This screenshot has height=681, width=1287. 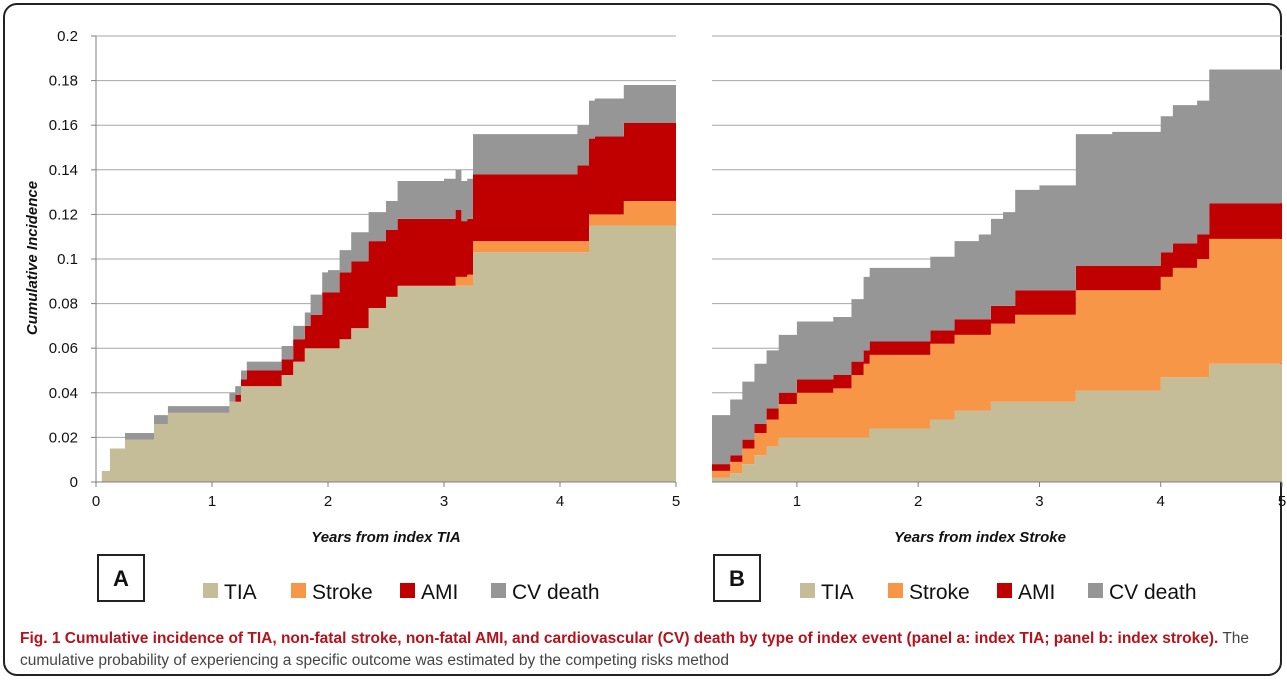 What do you see at coordinates (797, 501) in the screenshot?
I see `panel-b-x-tick-label: 1` at bounding box center [797, 501].